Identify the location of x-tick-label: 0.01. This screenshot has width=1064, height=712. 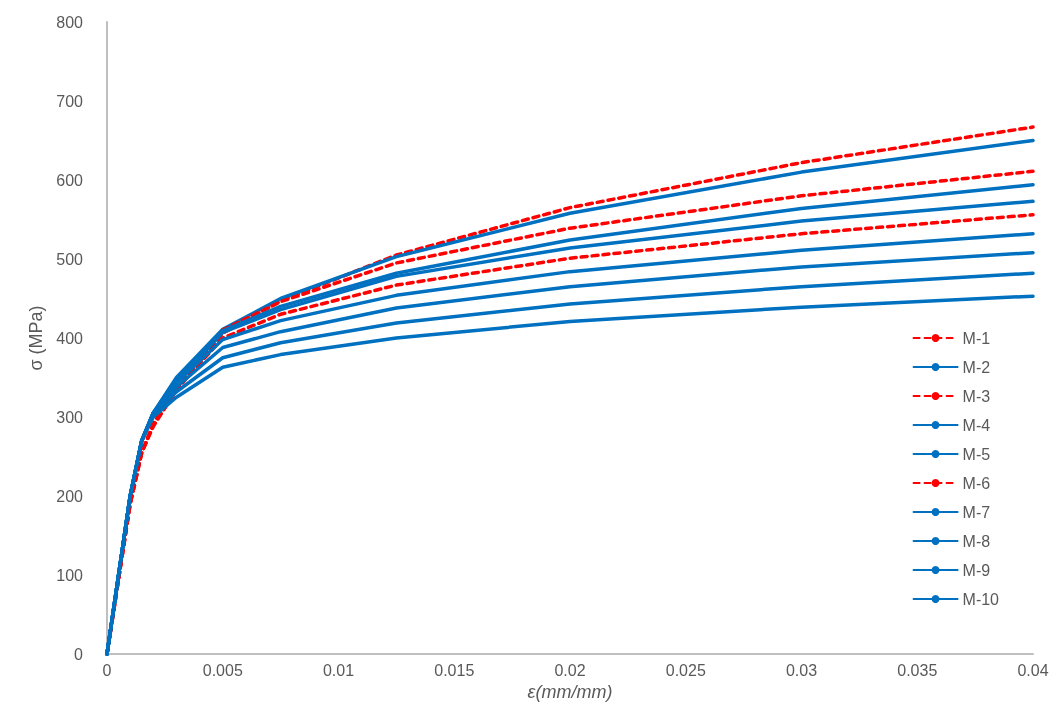
(338, 670).